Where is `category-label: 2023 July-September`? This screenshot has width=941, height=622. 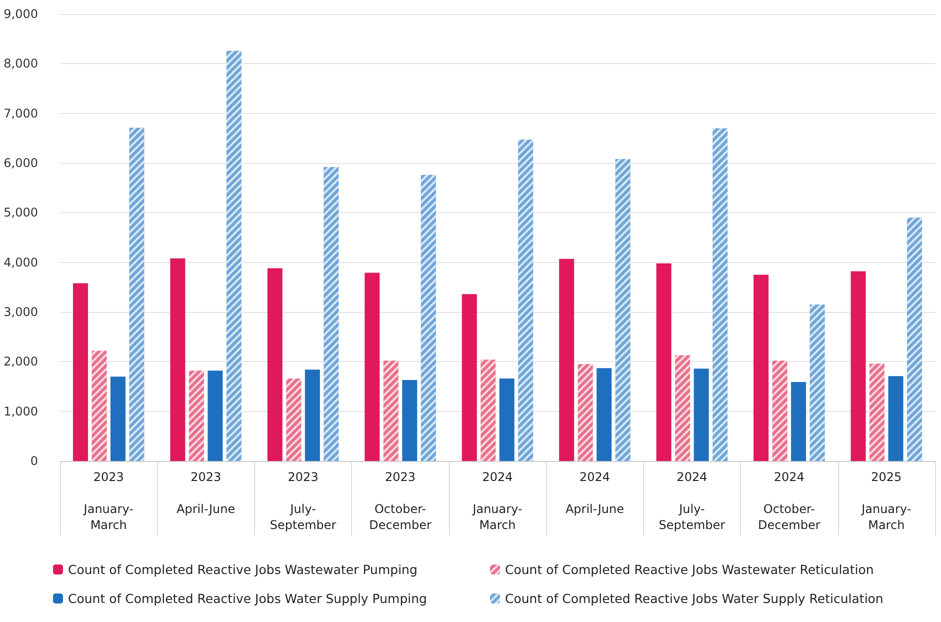
category-label: 2023 July-September is located at coordinates (303, 501).